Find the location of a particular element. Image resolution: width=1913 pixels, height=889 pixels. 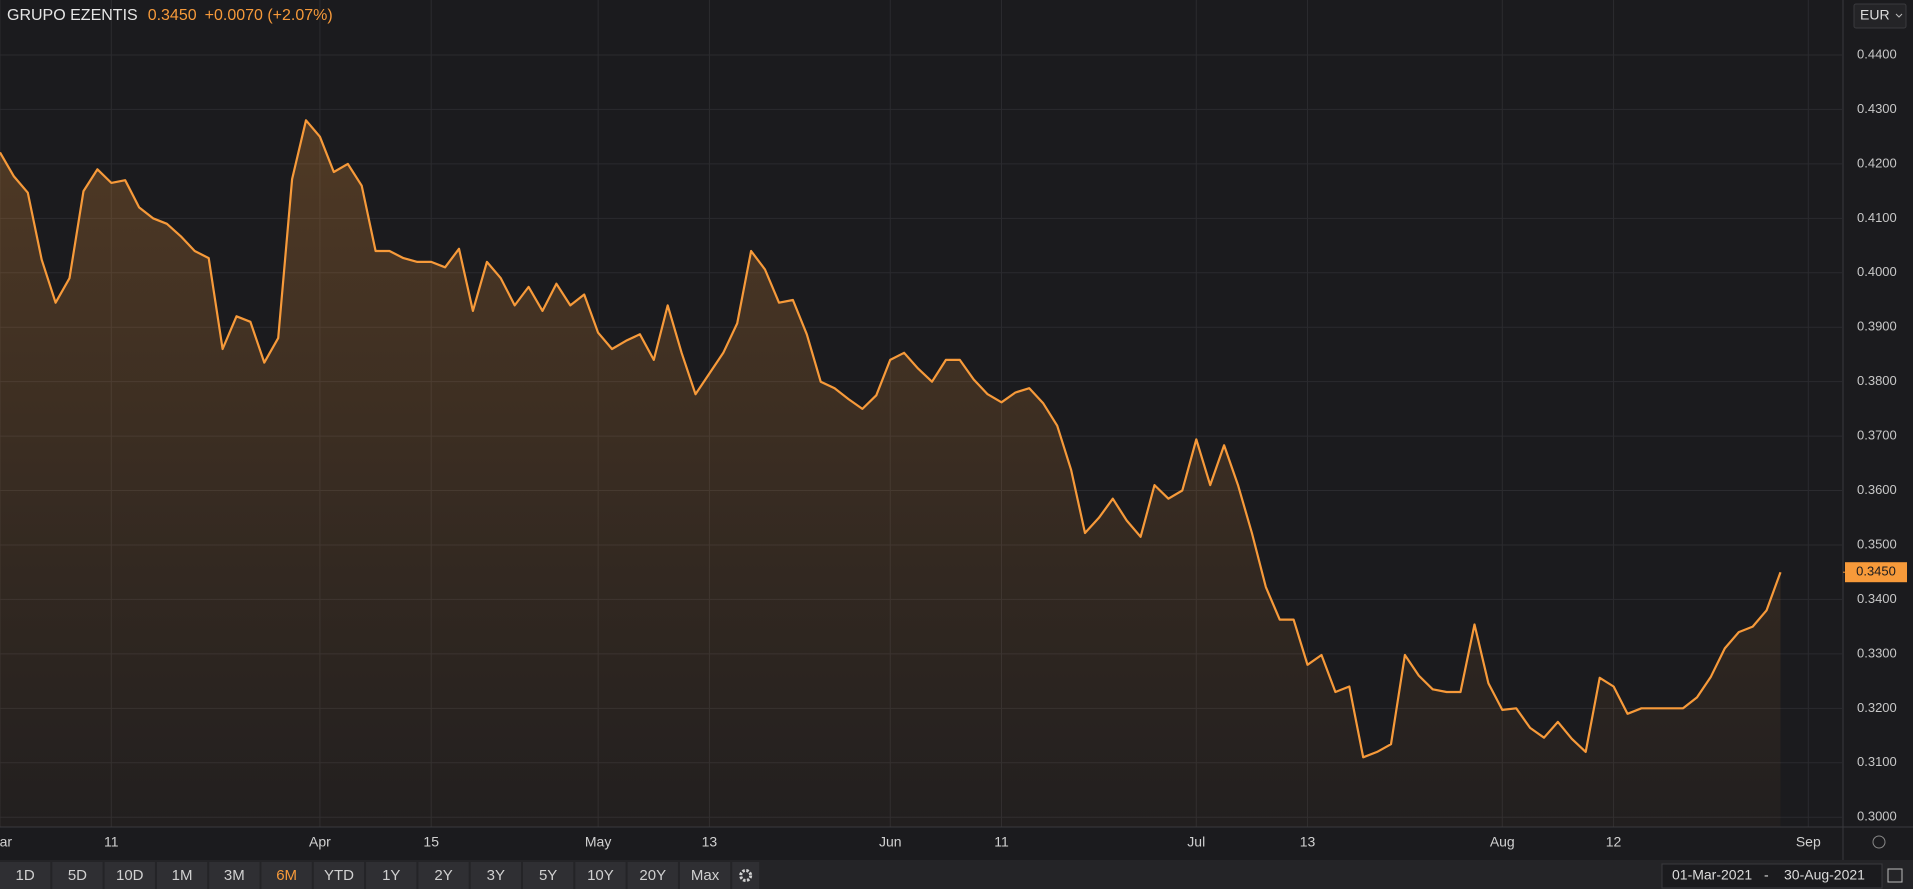

gear-icon is located at coordinates (746, 875).